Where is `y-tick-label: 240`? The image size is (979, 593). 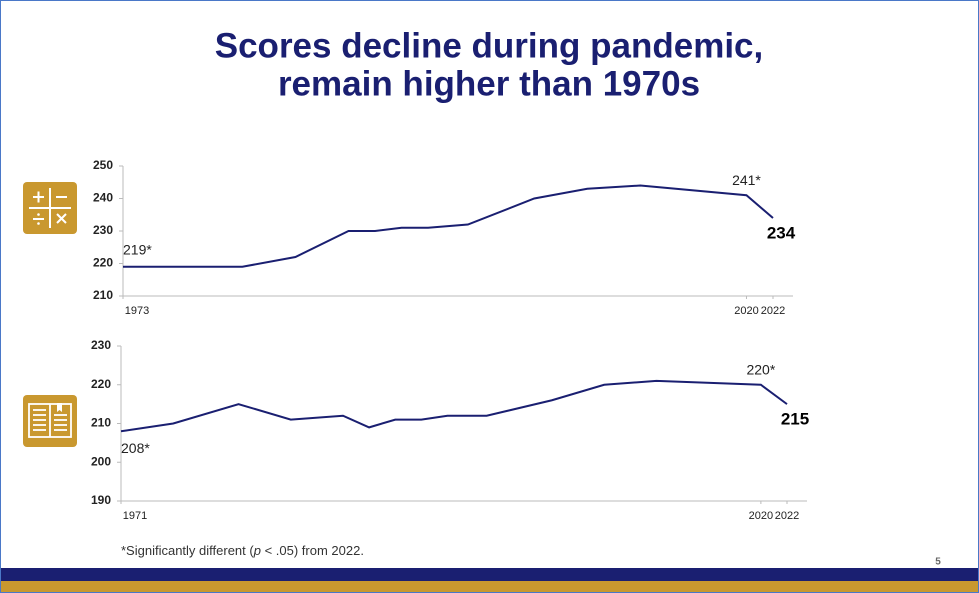
y-tick-label: 240 is located at coordinates (103, 198).